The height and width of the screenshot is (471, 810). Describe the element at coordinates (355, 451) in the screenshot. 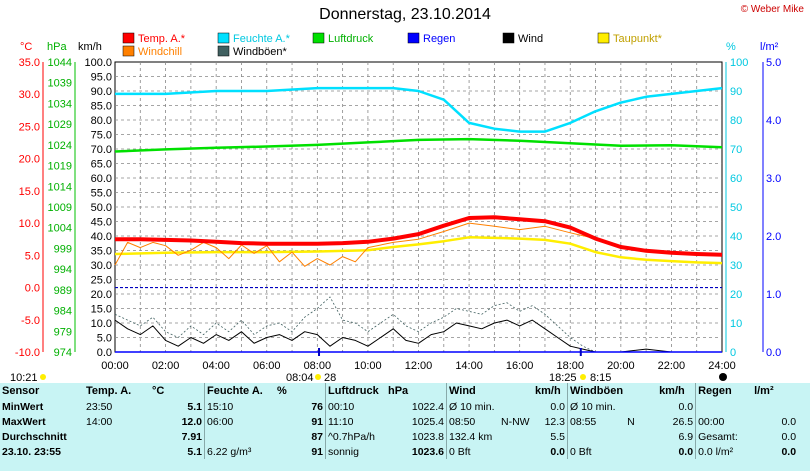

I see `stats-cell-p-time: sonnig` at that location.